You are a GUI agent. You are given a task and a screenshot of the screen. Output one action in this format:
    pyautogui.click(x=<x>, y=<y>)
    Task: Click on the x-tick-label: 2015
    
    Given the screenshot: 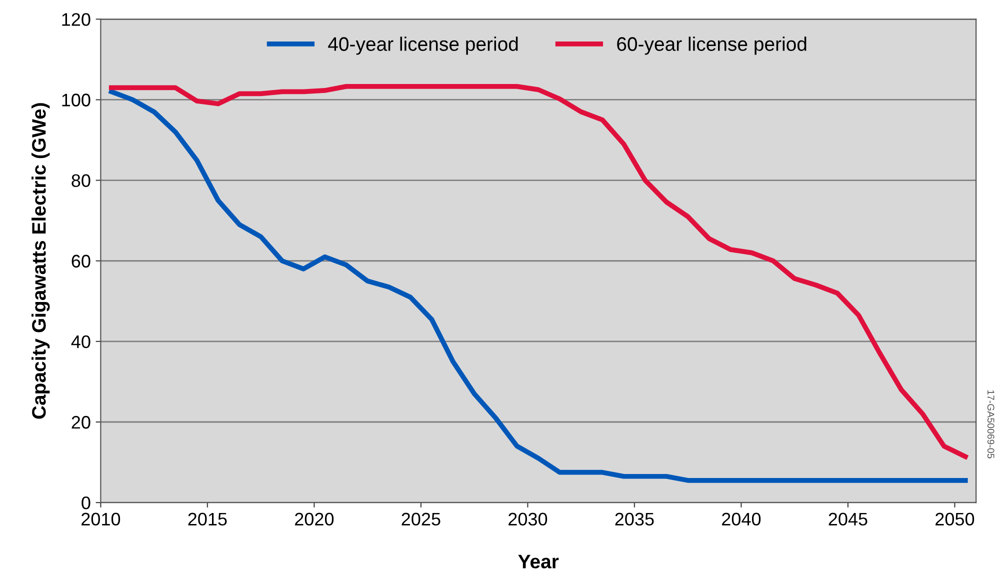 What is the action you would take?
    pyautogui.click(x=207, y=519)
    